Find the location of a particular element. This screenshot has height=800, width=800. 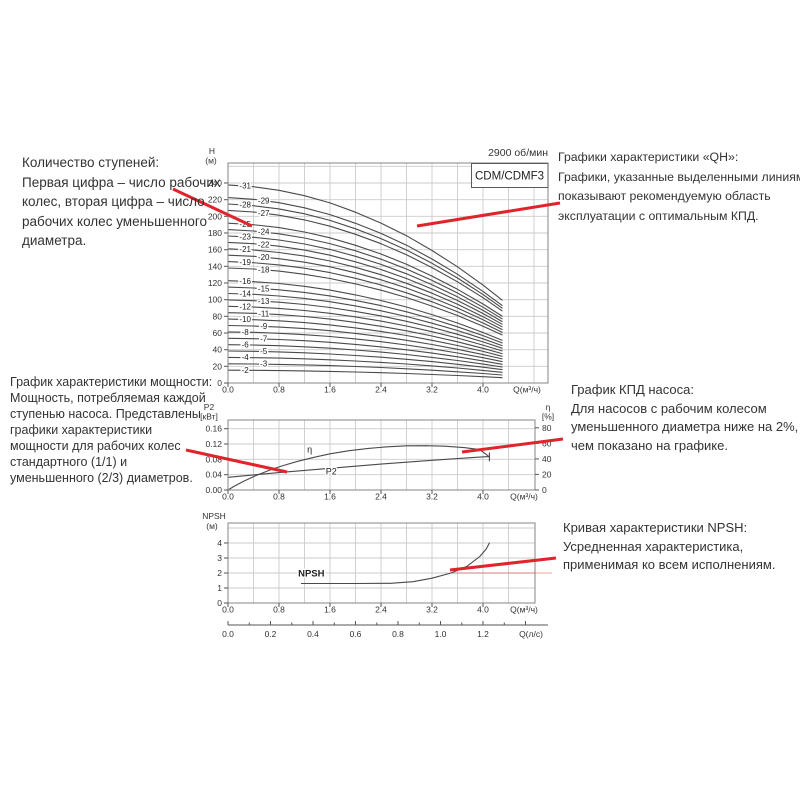

svg-text: 0.04 is located at coordinates (213, 475).